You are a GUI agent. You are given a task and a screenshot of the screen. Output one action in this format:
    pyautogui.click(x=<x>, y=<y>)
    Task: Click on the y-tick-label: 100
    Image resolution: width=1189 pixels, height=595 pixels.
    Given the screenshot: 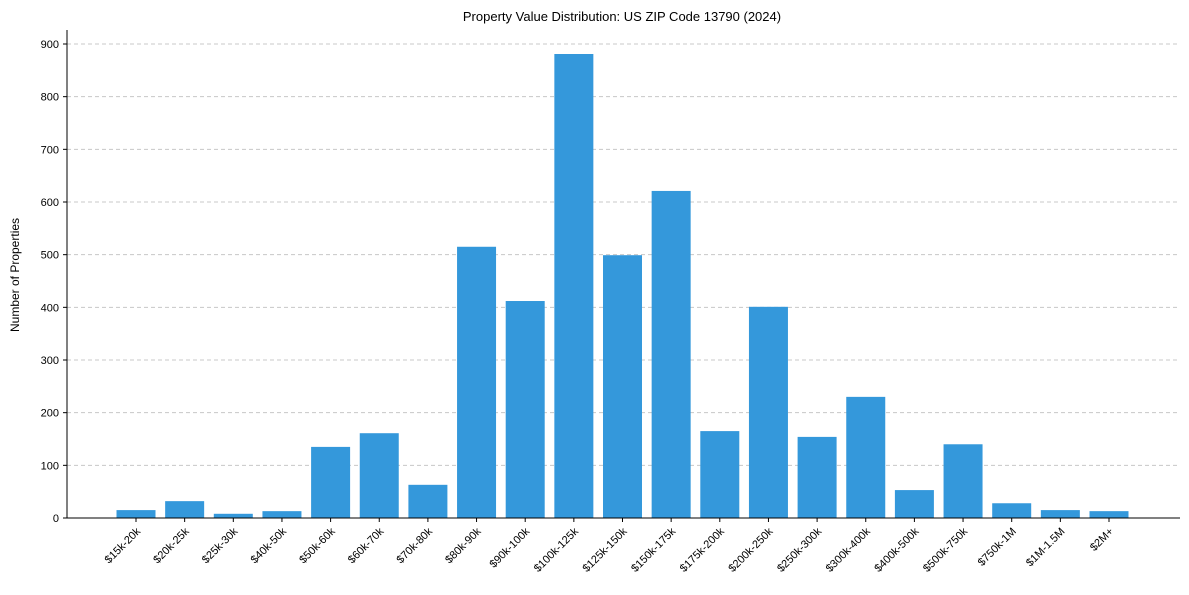 What is the action you would take?
    pyautogui.click(x=50, y=466)
    